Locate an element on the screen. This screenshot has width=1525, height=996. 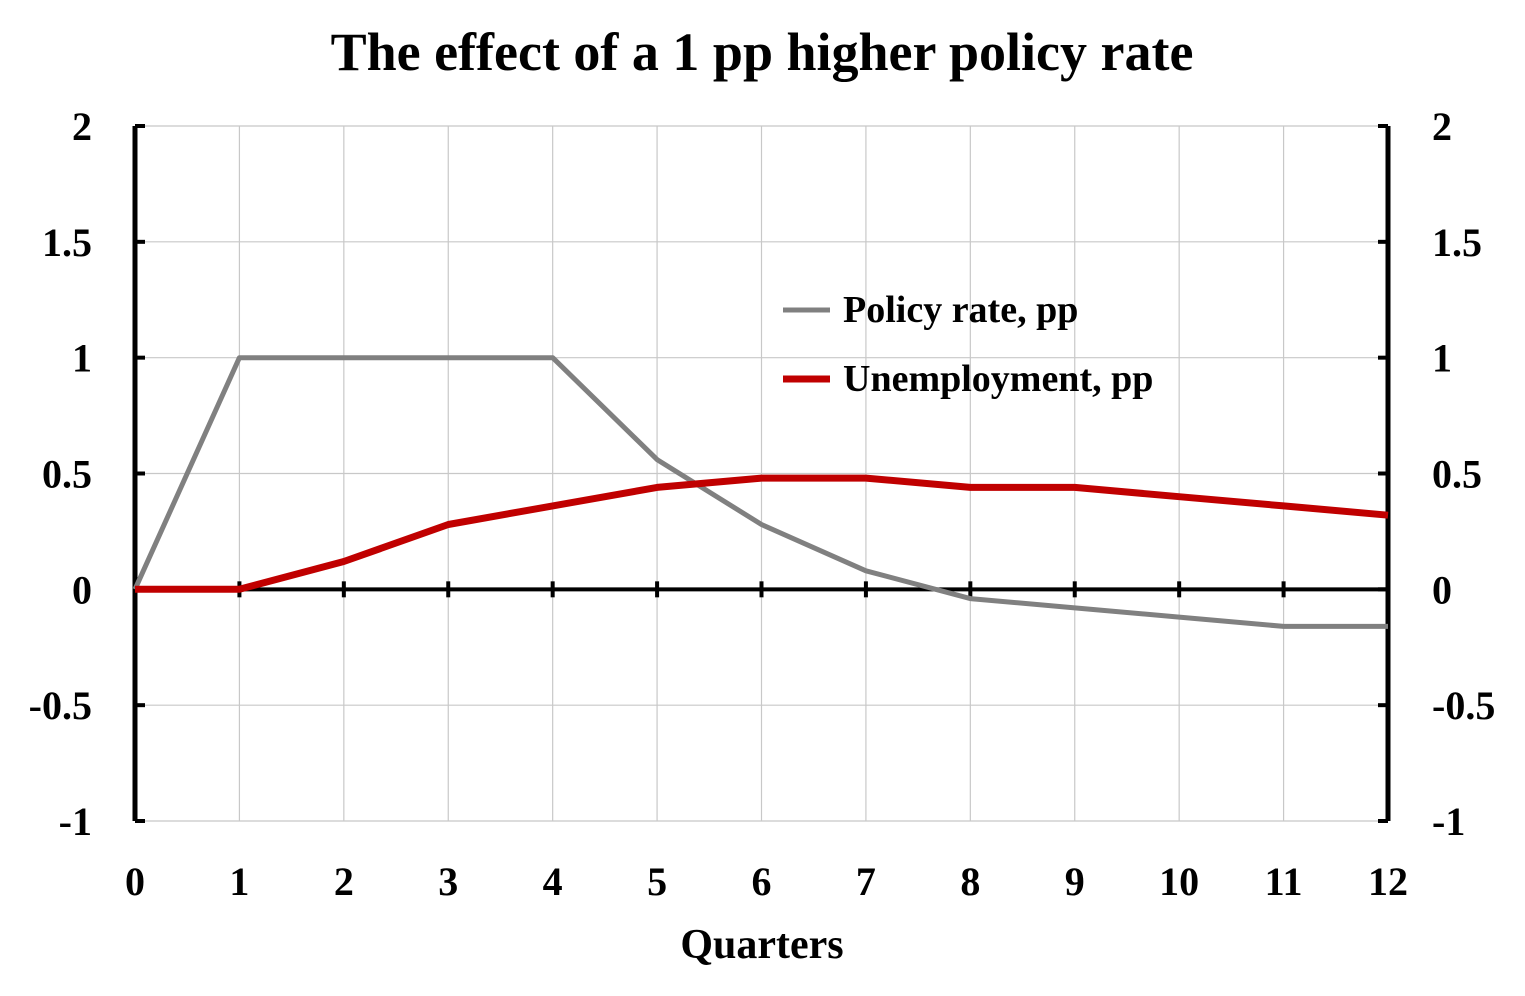
x-tick-label: 11 is located at coordinates (1284, 881).